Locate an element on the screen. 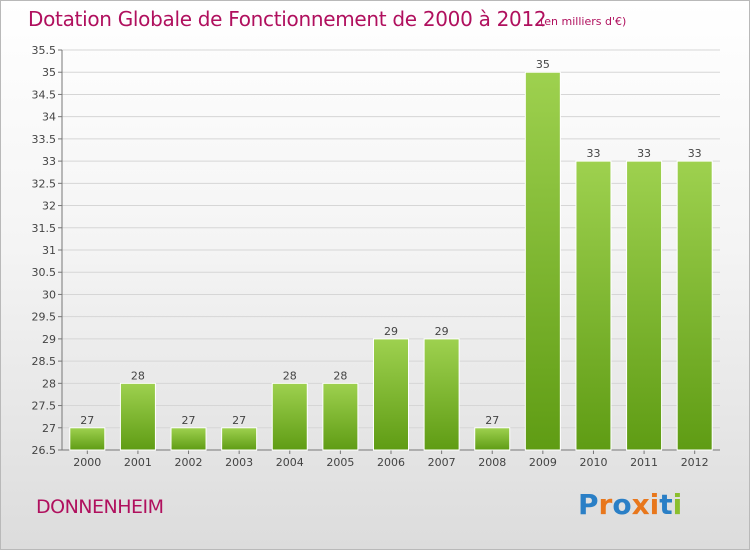  y-tick-label: 31.5 is located at coordinates (44, 228).